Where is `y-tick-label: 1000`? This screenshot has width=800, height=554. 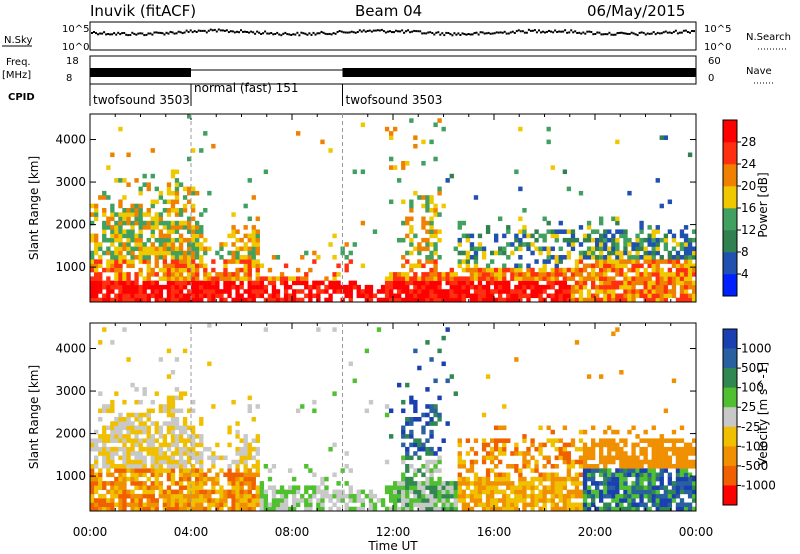
y-tick-label: 1000 is located at coordinates (70, 476).